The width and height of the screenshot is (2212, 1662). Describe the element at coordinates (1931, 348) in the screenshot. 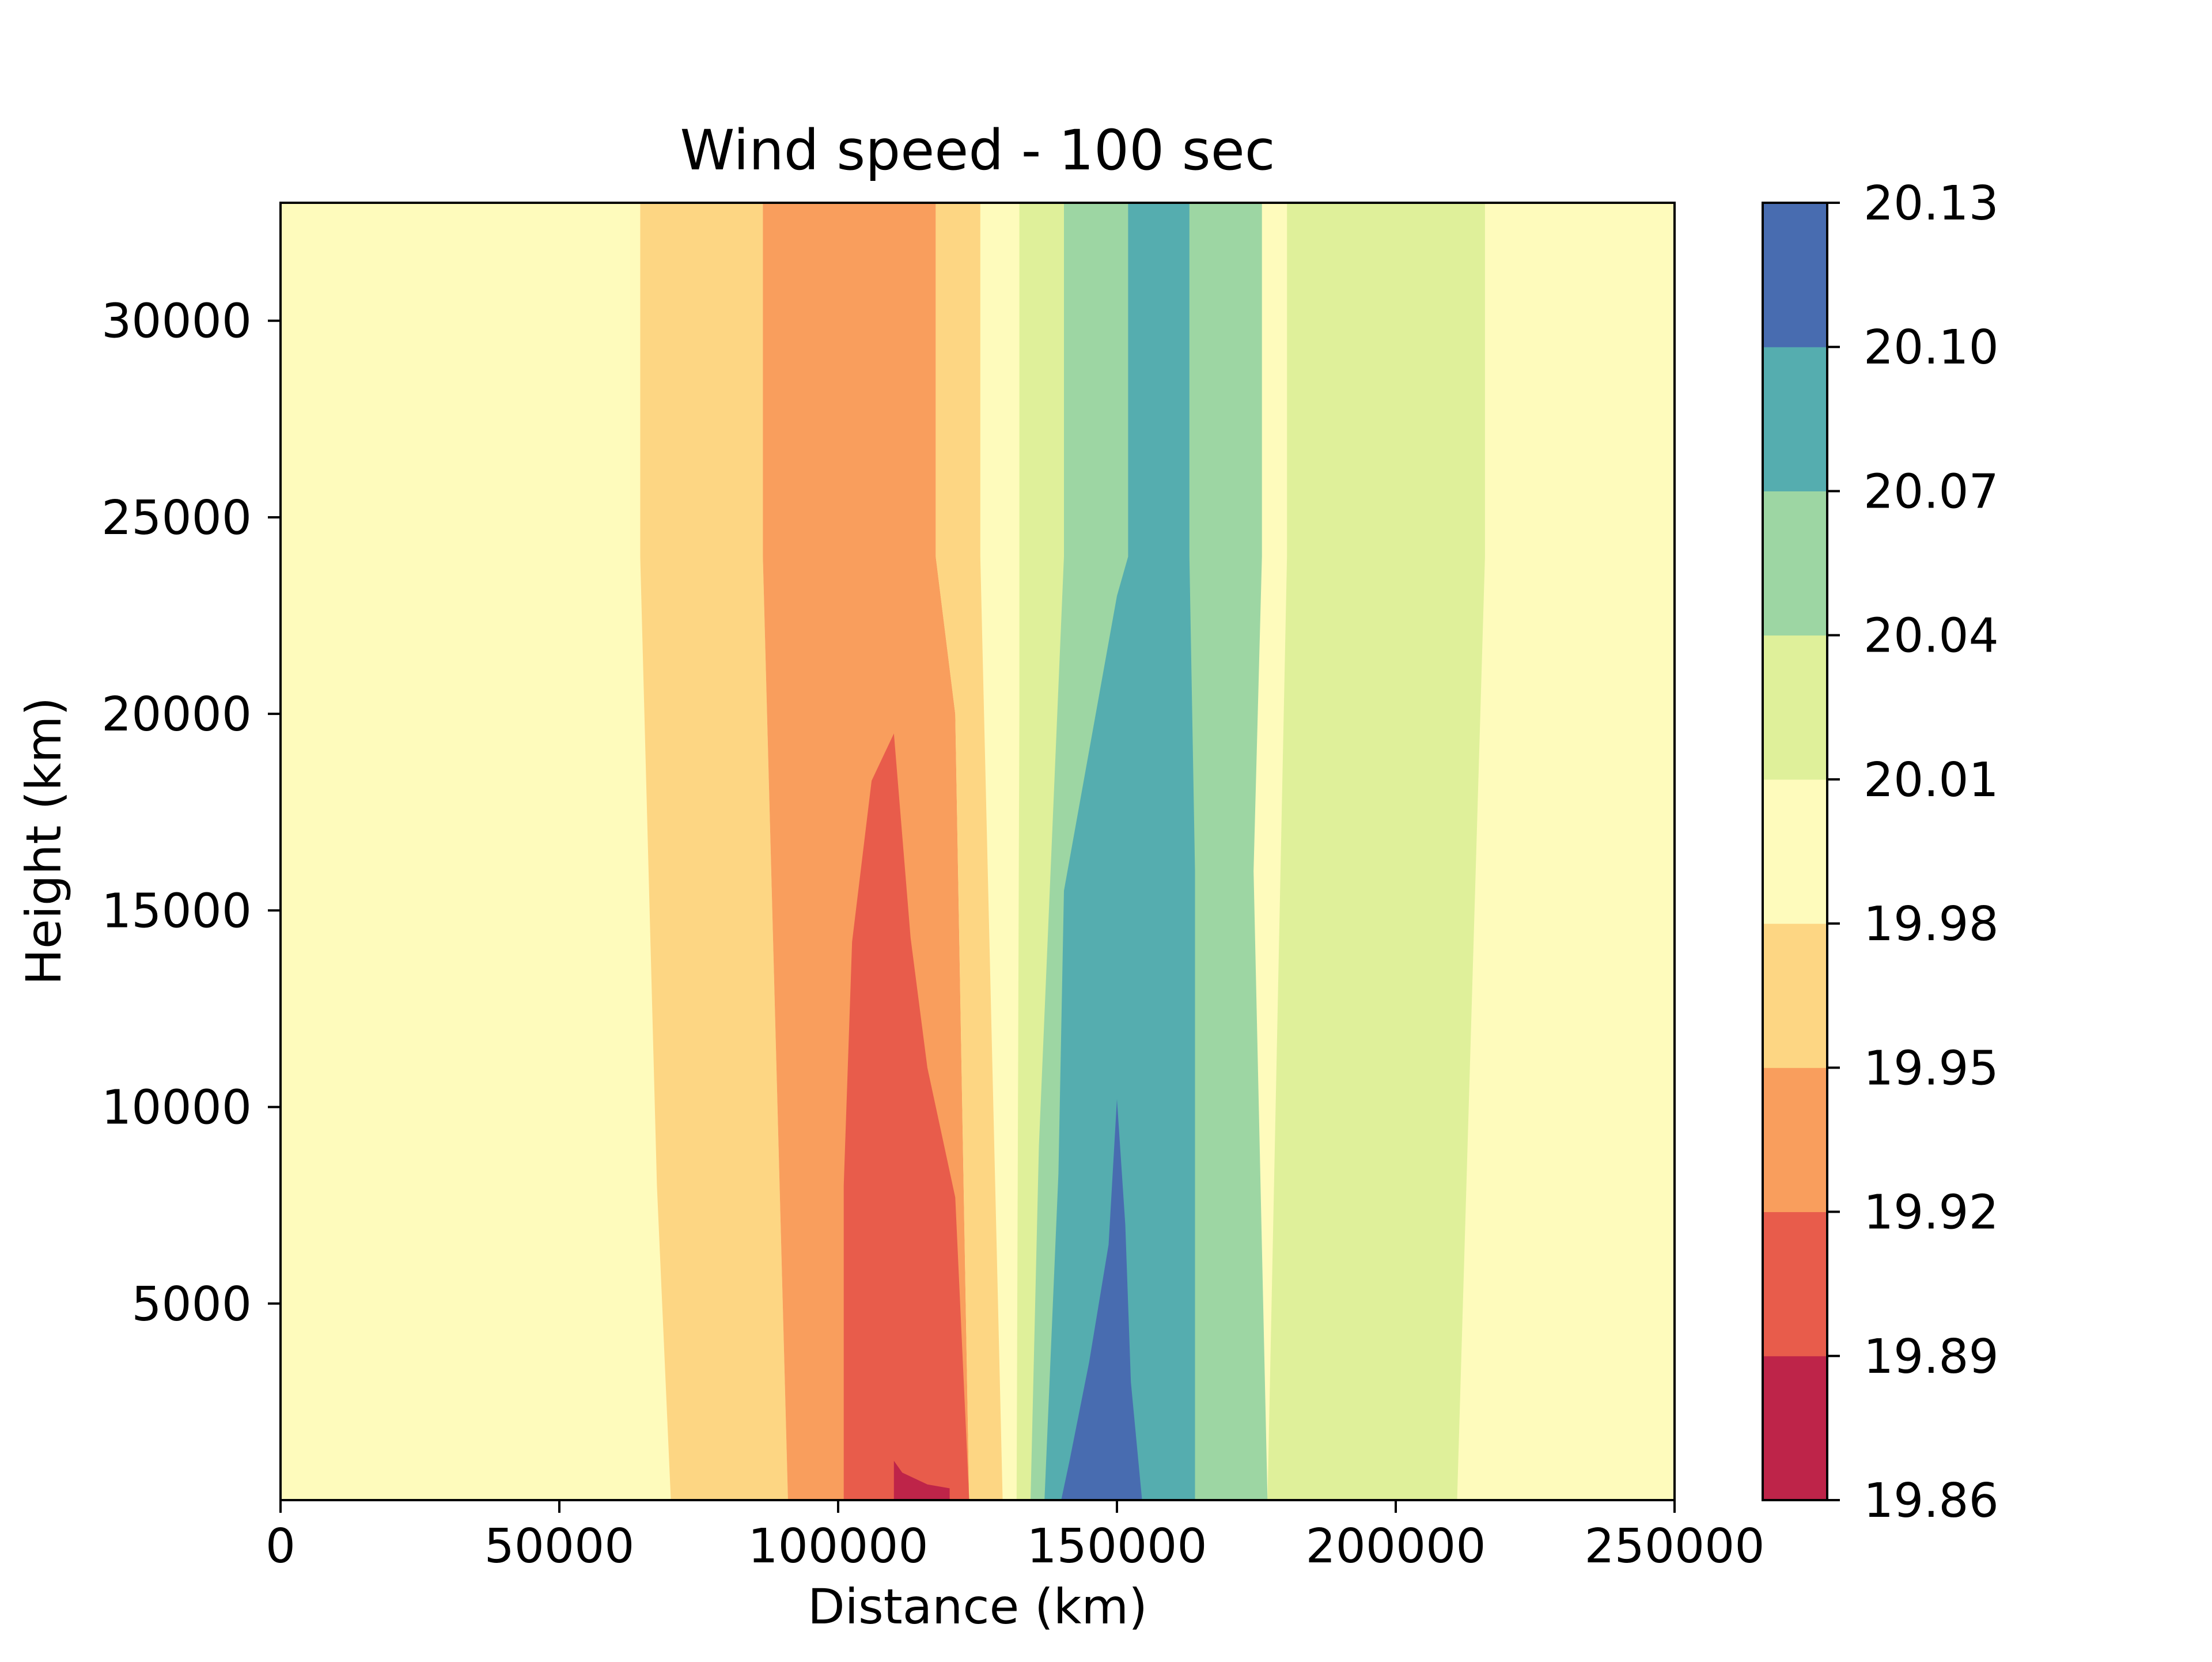

I see `colorbar-tick-label: 20.10` at that location.